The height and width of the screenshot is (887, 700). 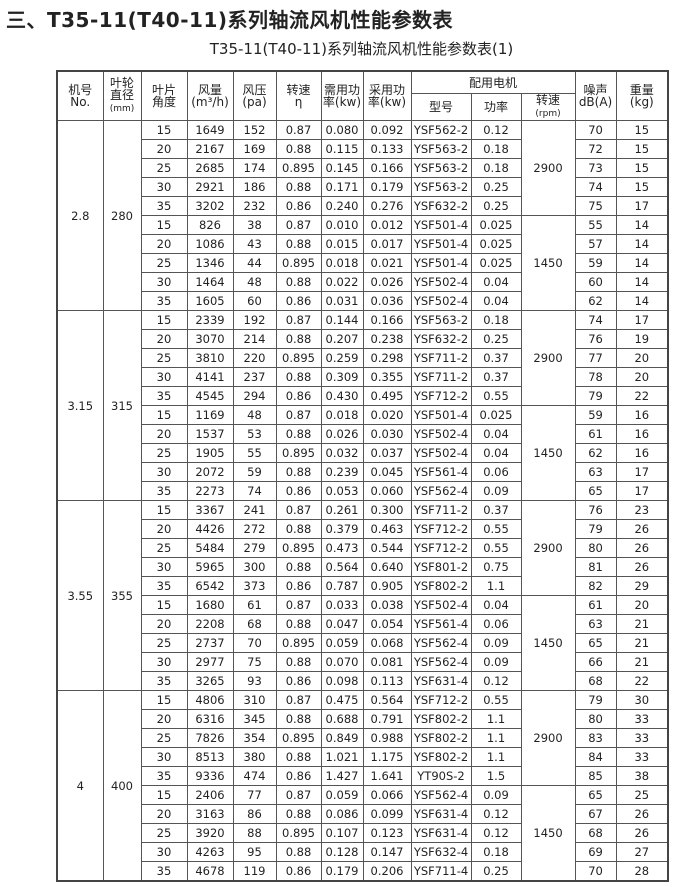 What do you see at coordinates (342, 586) in the screenshot?
I see `required-power-cell: 0.787` at bounding box center [342, 586].